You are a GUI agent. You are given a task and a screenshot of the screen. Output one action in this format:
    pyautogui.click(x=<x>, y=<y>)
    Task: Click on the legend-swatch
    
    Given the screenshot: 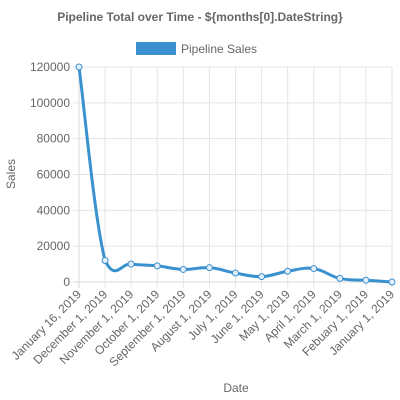 What is the action you would take?
    pyautogui.click(x=156, y=48)
    